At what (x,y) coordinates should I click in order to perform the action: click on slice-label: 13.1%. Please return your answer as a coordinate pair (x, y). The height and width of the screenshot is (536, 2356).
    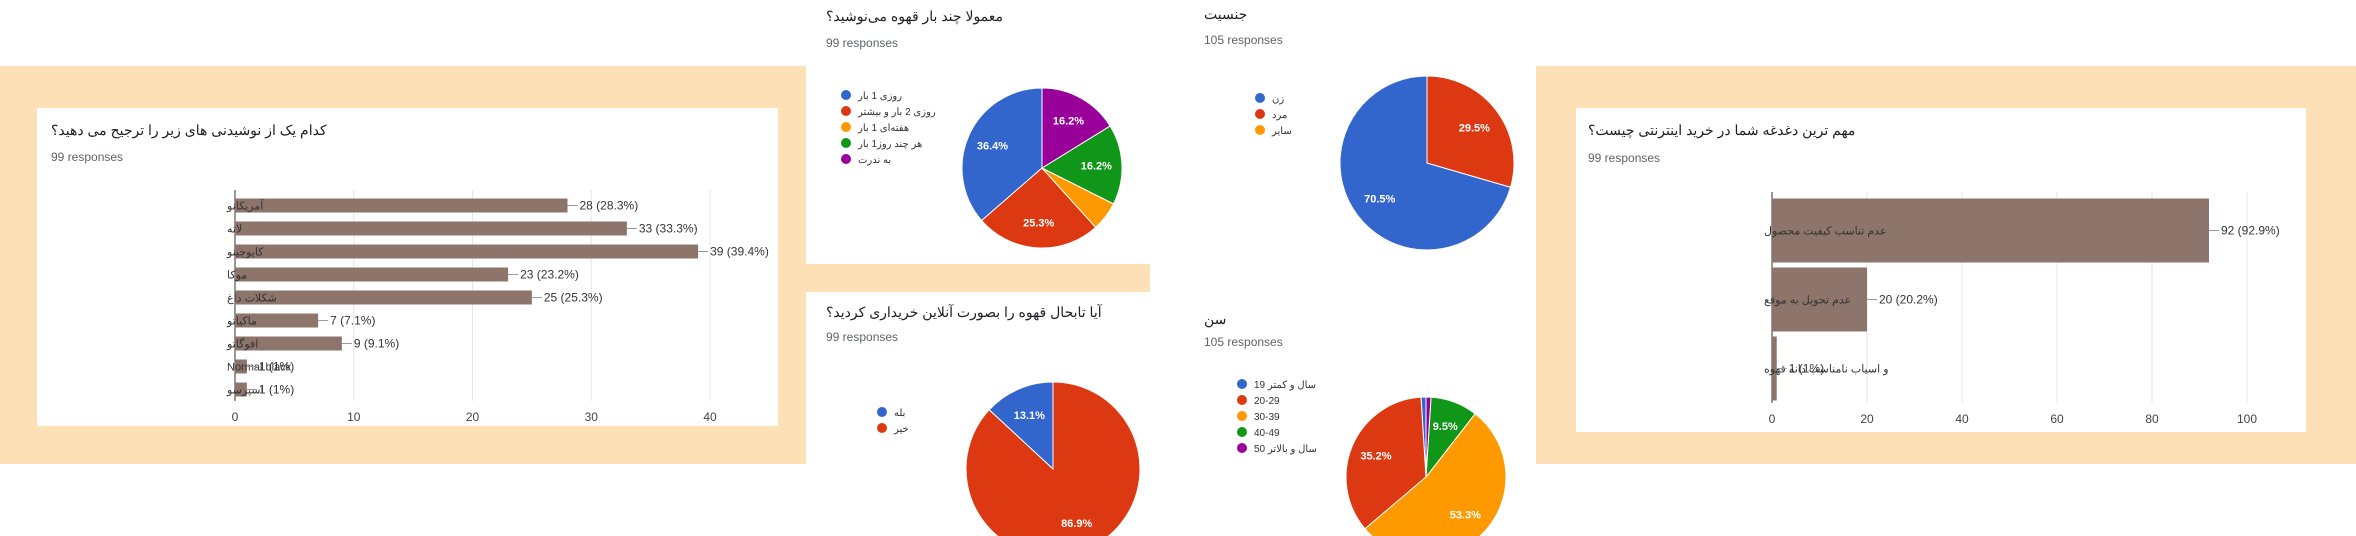
    Looking at the image, I should click on (1029, 416).